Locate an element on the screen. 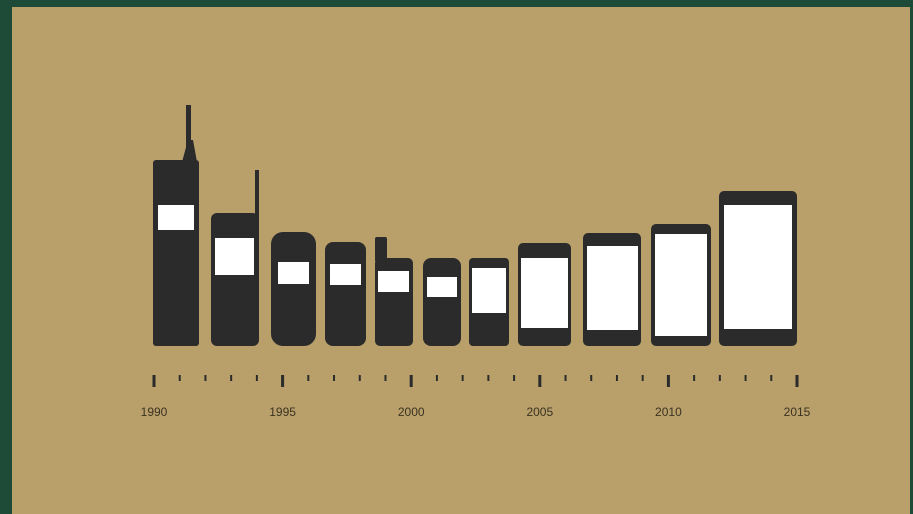  year-label: 1995 is located at coordinates (282, 412).